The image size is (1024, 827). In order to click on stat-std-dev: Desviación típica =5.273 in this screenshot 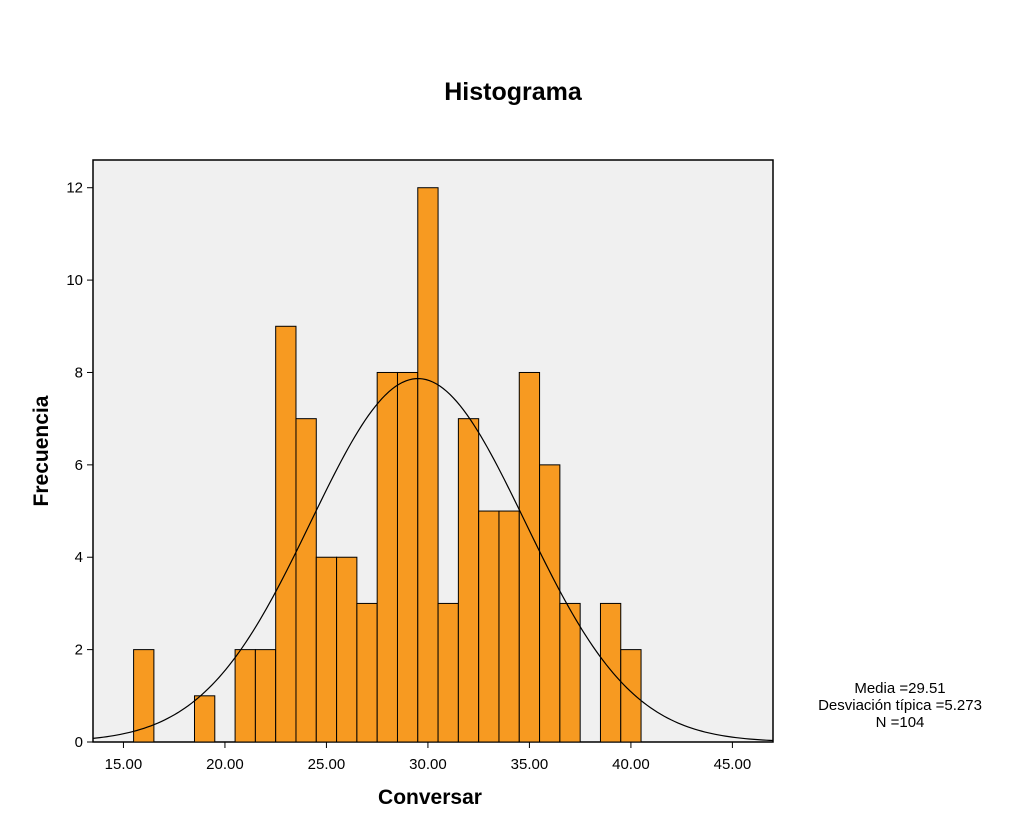, I will do `click(900, 705)`.